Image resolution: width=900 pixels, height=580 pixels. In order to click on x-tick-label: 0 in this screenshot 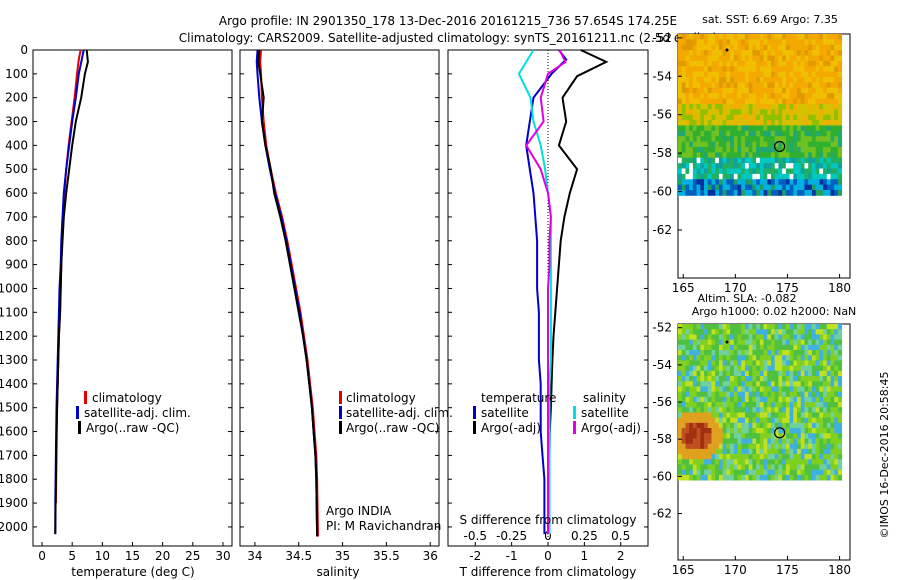, I will do `click(548, 556)`.